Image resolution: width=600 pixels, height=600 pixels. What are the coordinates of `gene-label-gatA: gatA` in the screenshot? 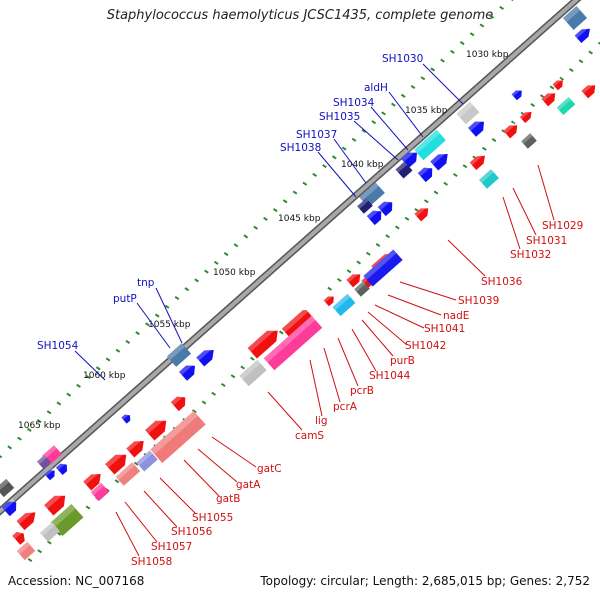 It's located at (248, 485).